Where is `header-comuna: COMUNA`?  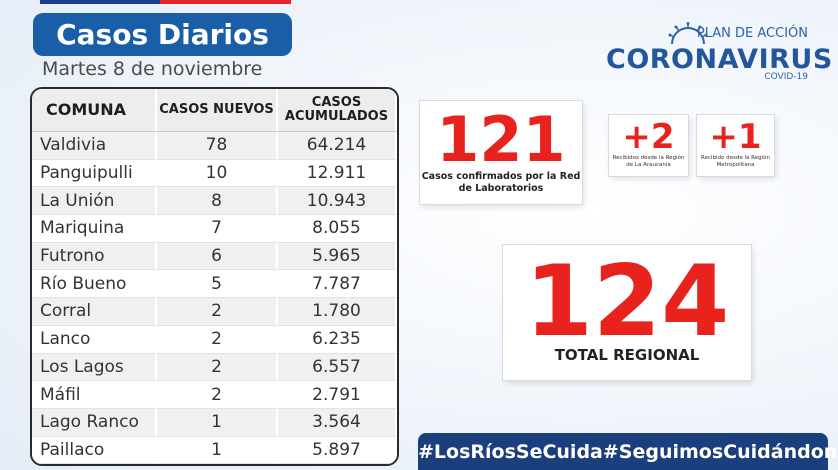 header-comuna: COMUNA is located at coordinates (94, 110).